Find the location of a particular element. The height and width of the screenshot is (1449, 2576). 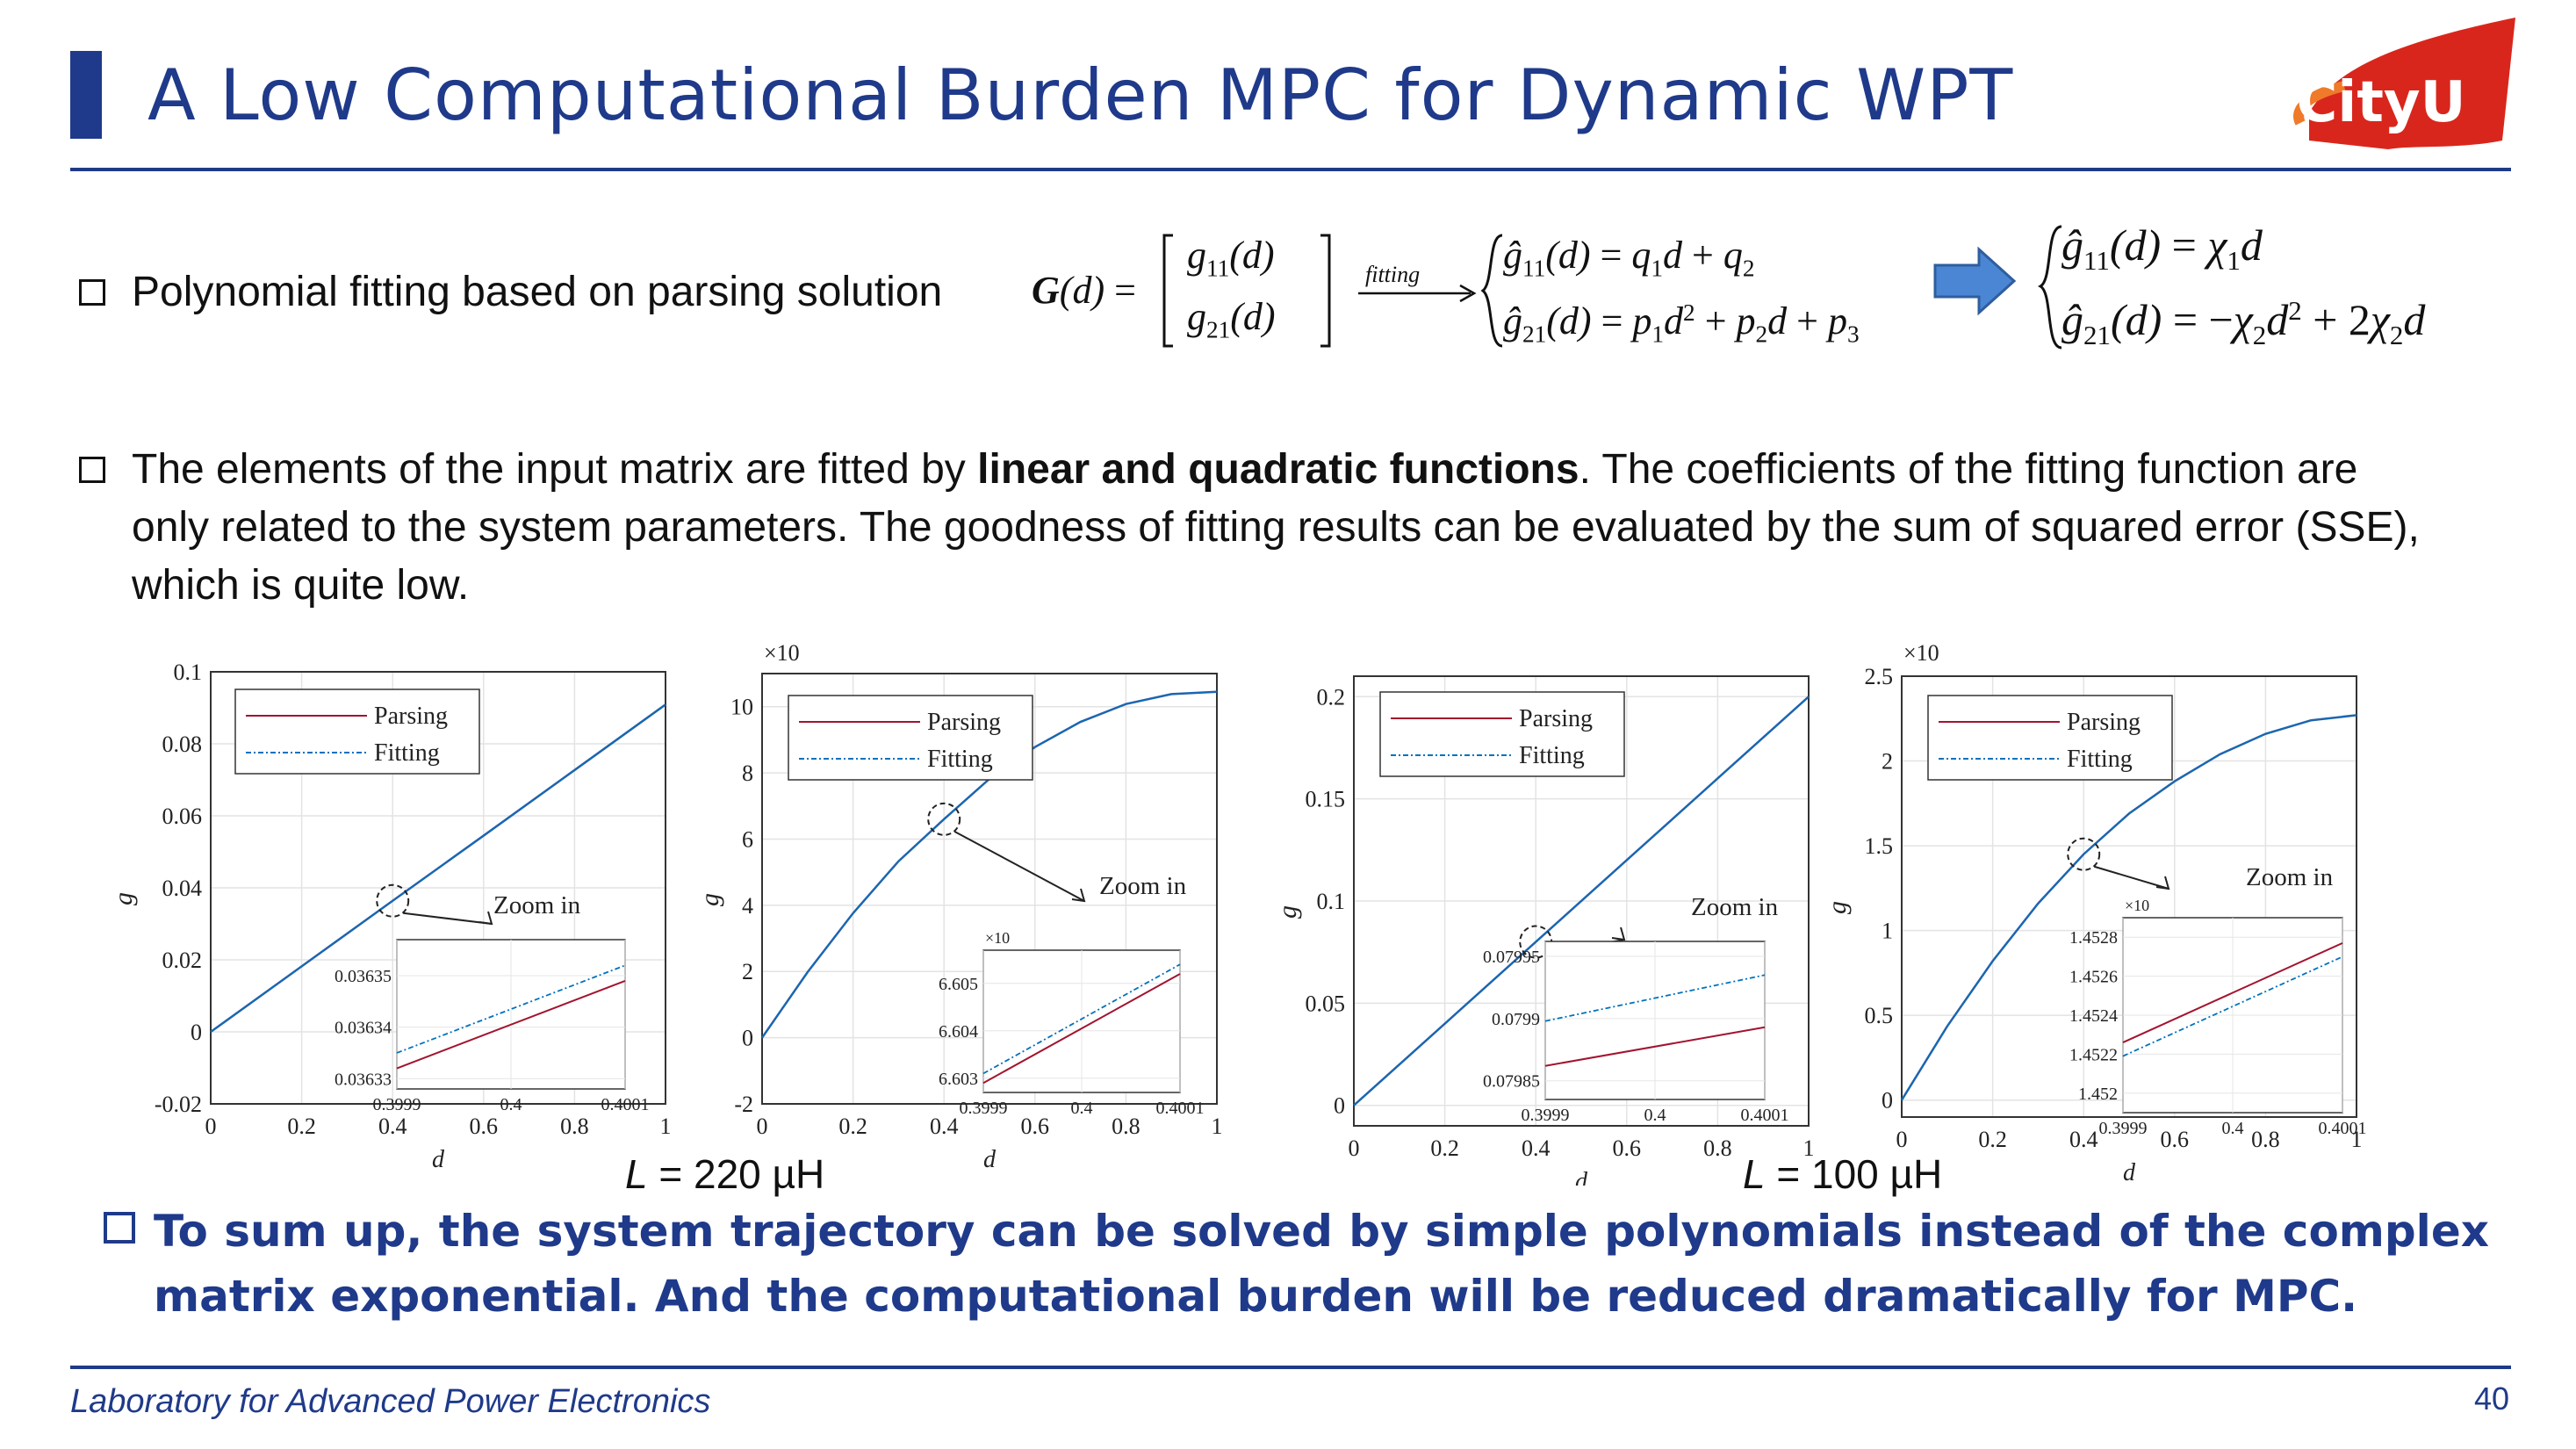

inset-y-tick-label: 6.604 is located at coordinates (958, 1032).